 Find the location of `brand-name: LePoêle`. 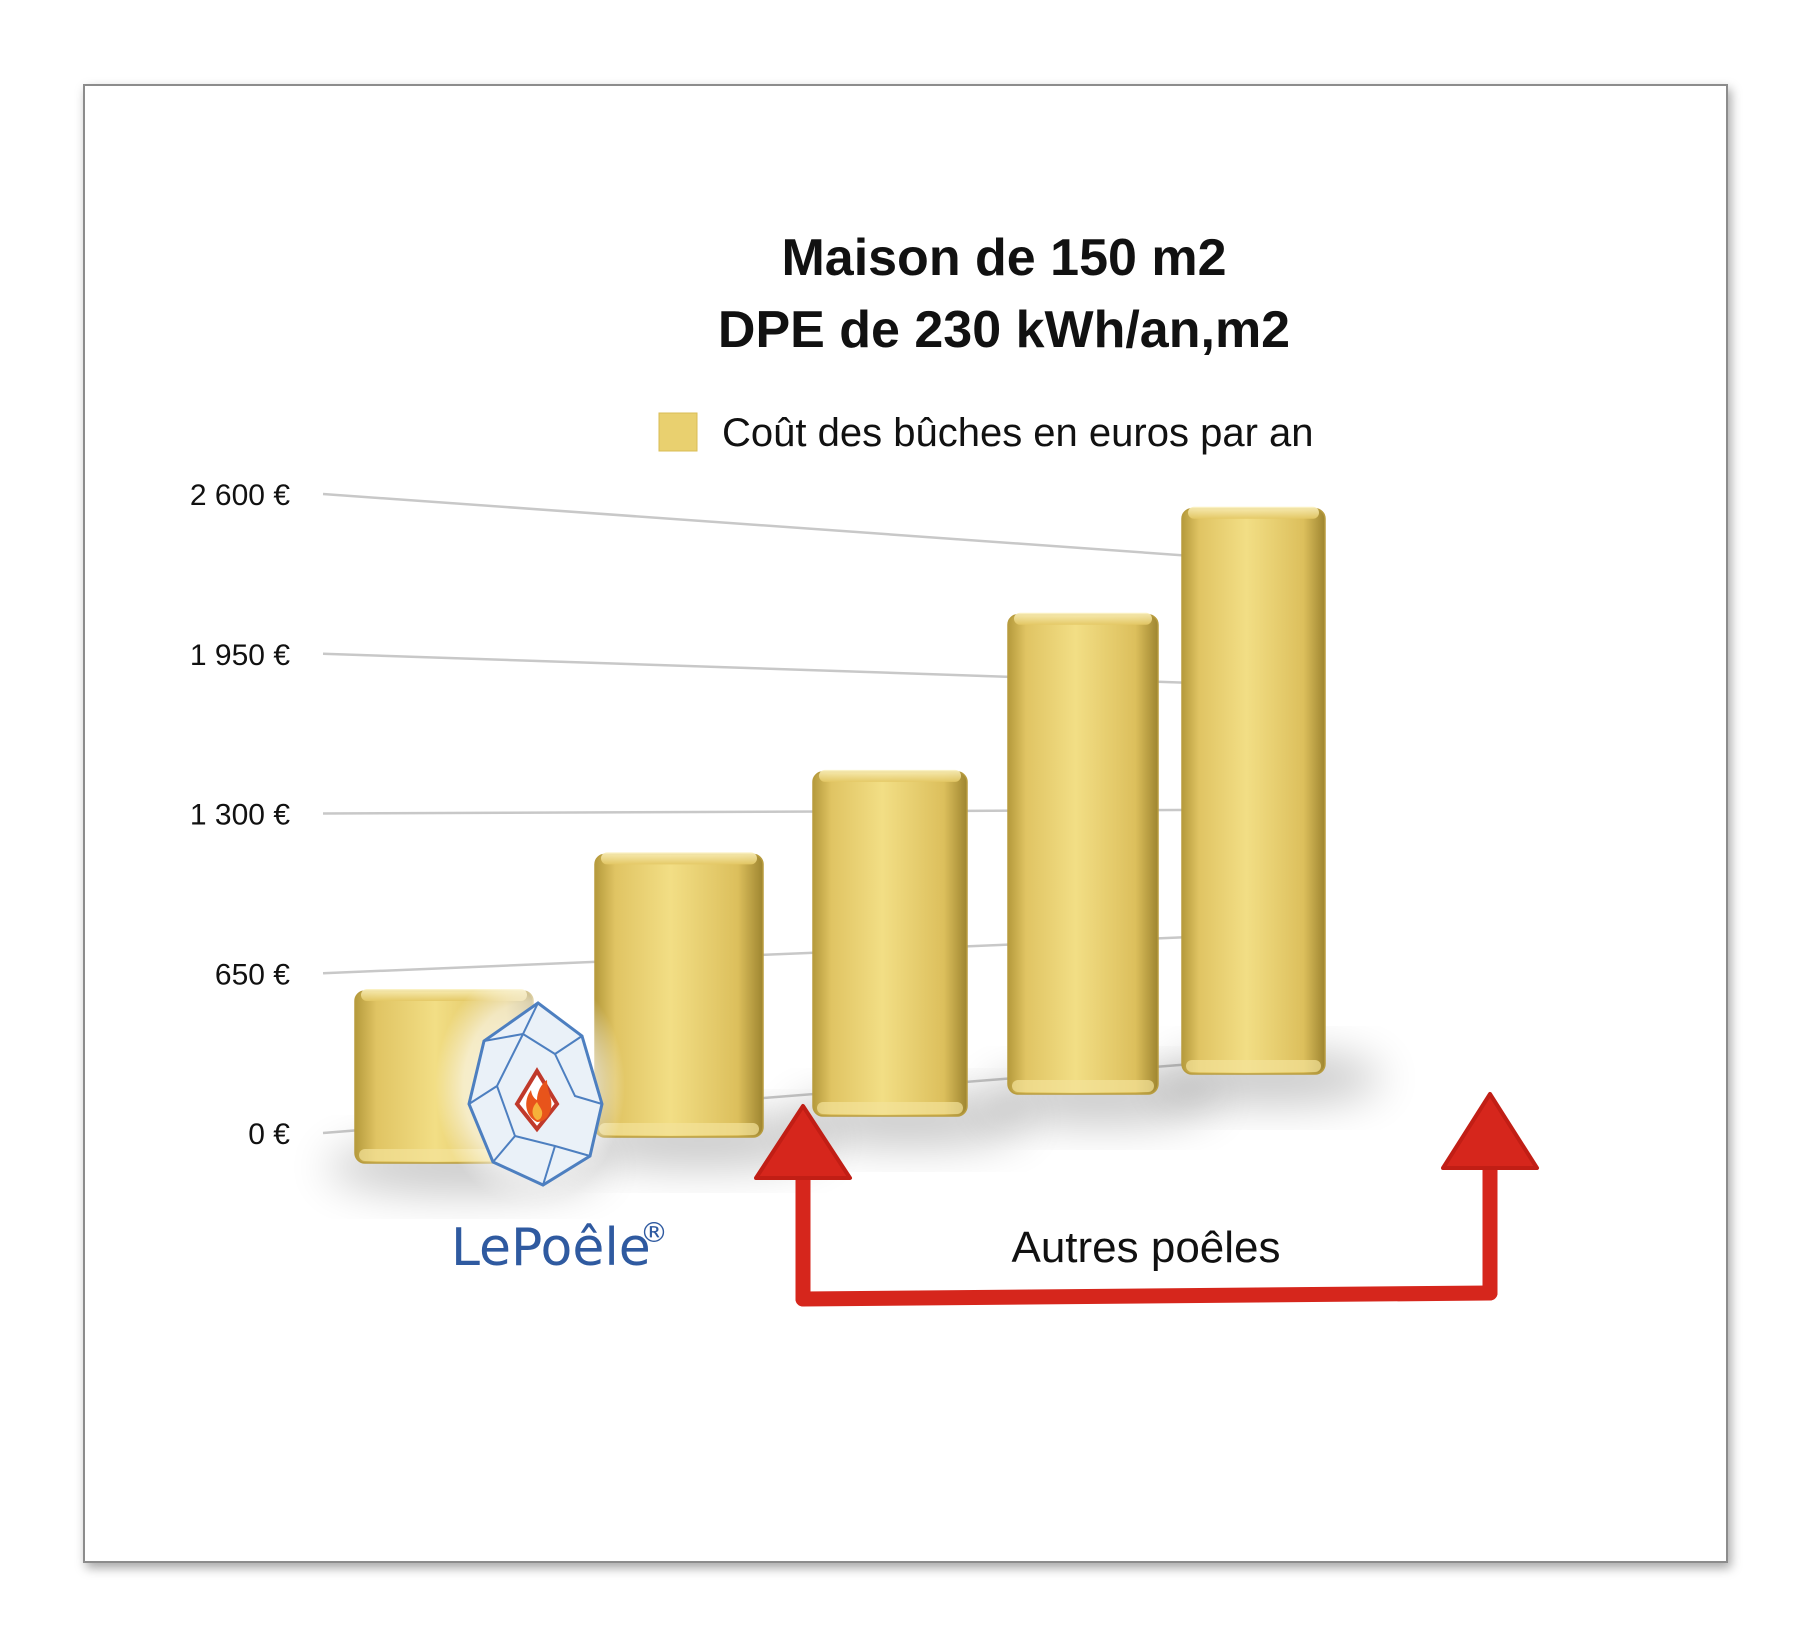

brand-name: LePoêle is located at coordinates (551, 1248).